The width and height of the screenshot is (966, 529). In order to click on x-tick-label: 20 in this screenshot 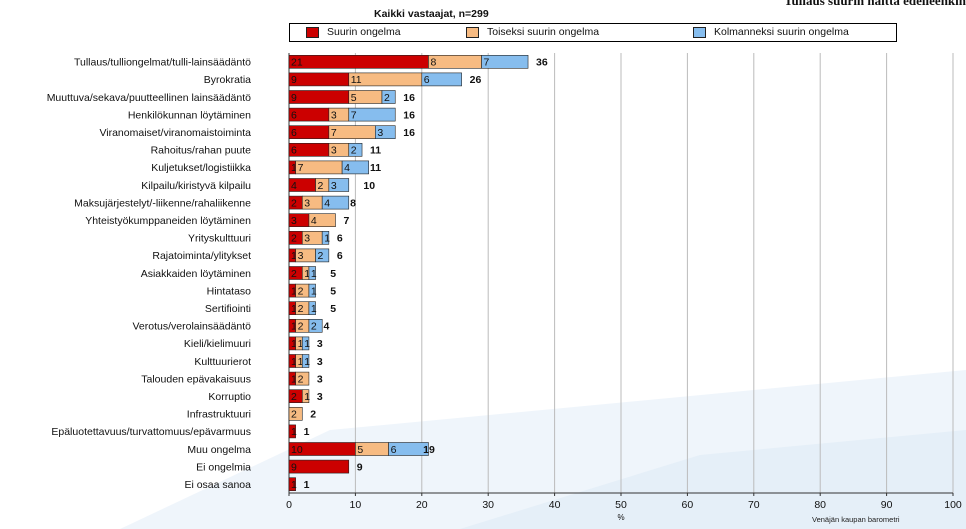, I will do `click(422, 505)`.